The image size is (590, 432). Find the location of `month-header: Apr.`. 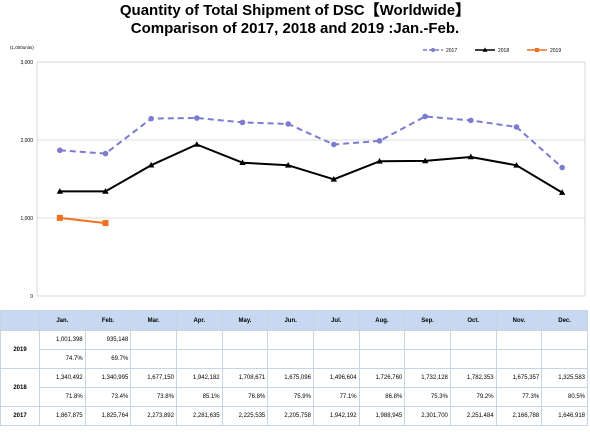

month-header: Apr. is located at coordinates (199, 320).